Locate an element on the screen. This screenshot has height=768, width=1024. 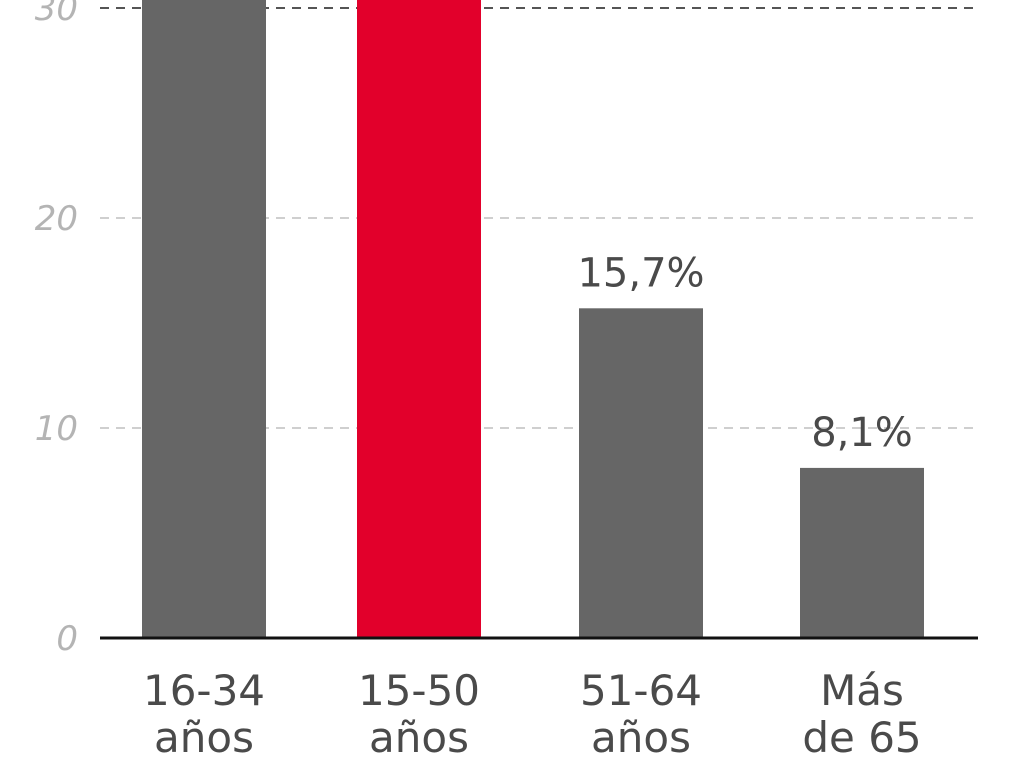
x-tick-label: 15-50 is located at coordinates (419, 690).